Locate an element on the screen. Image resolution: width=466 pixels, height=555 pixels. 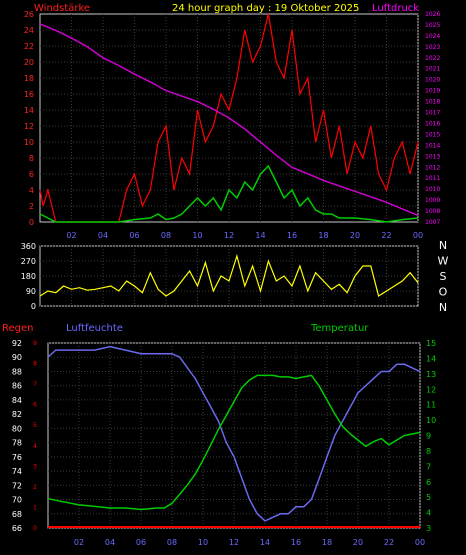
top-x-tick-label: 22 is located at coordinates (386, 235).